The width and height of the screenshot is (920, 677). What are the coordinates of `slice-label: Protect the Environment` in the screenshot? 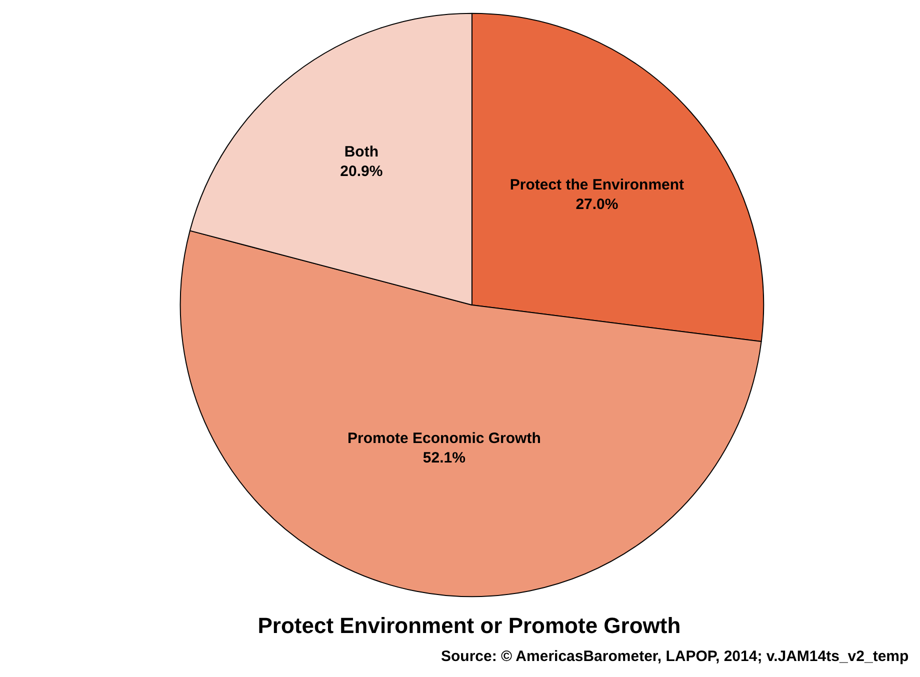 It's located at (597, 185).